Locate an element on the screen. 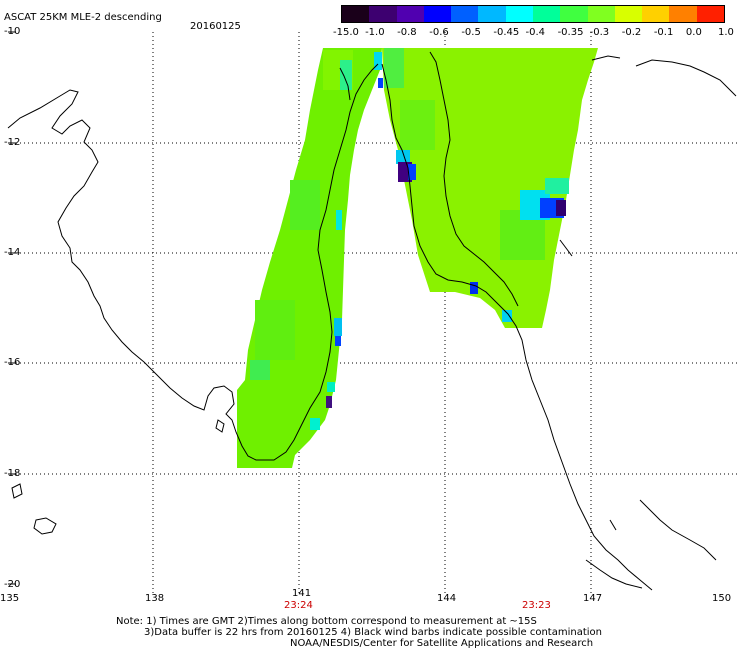 The width and height of the screenshot is (740, 650). lat-label: -14 is located at coordinates (12, 252).